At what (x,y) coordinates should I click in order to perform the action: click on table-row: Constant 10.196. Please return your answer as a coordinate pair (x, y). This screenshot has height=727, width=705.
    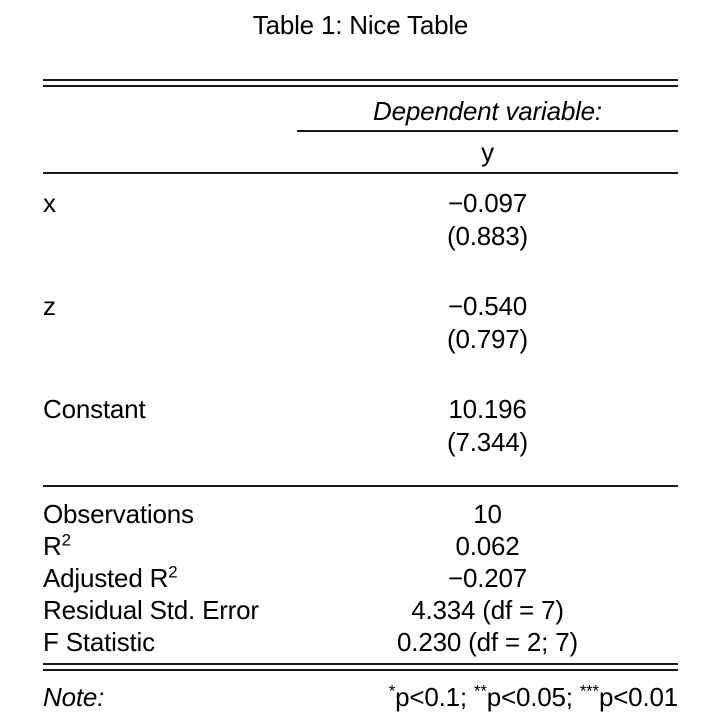
    Looking at the image, I should click on (360, 409).